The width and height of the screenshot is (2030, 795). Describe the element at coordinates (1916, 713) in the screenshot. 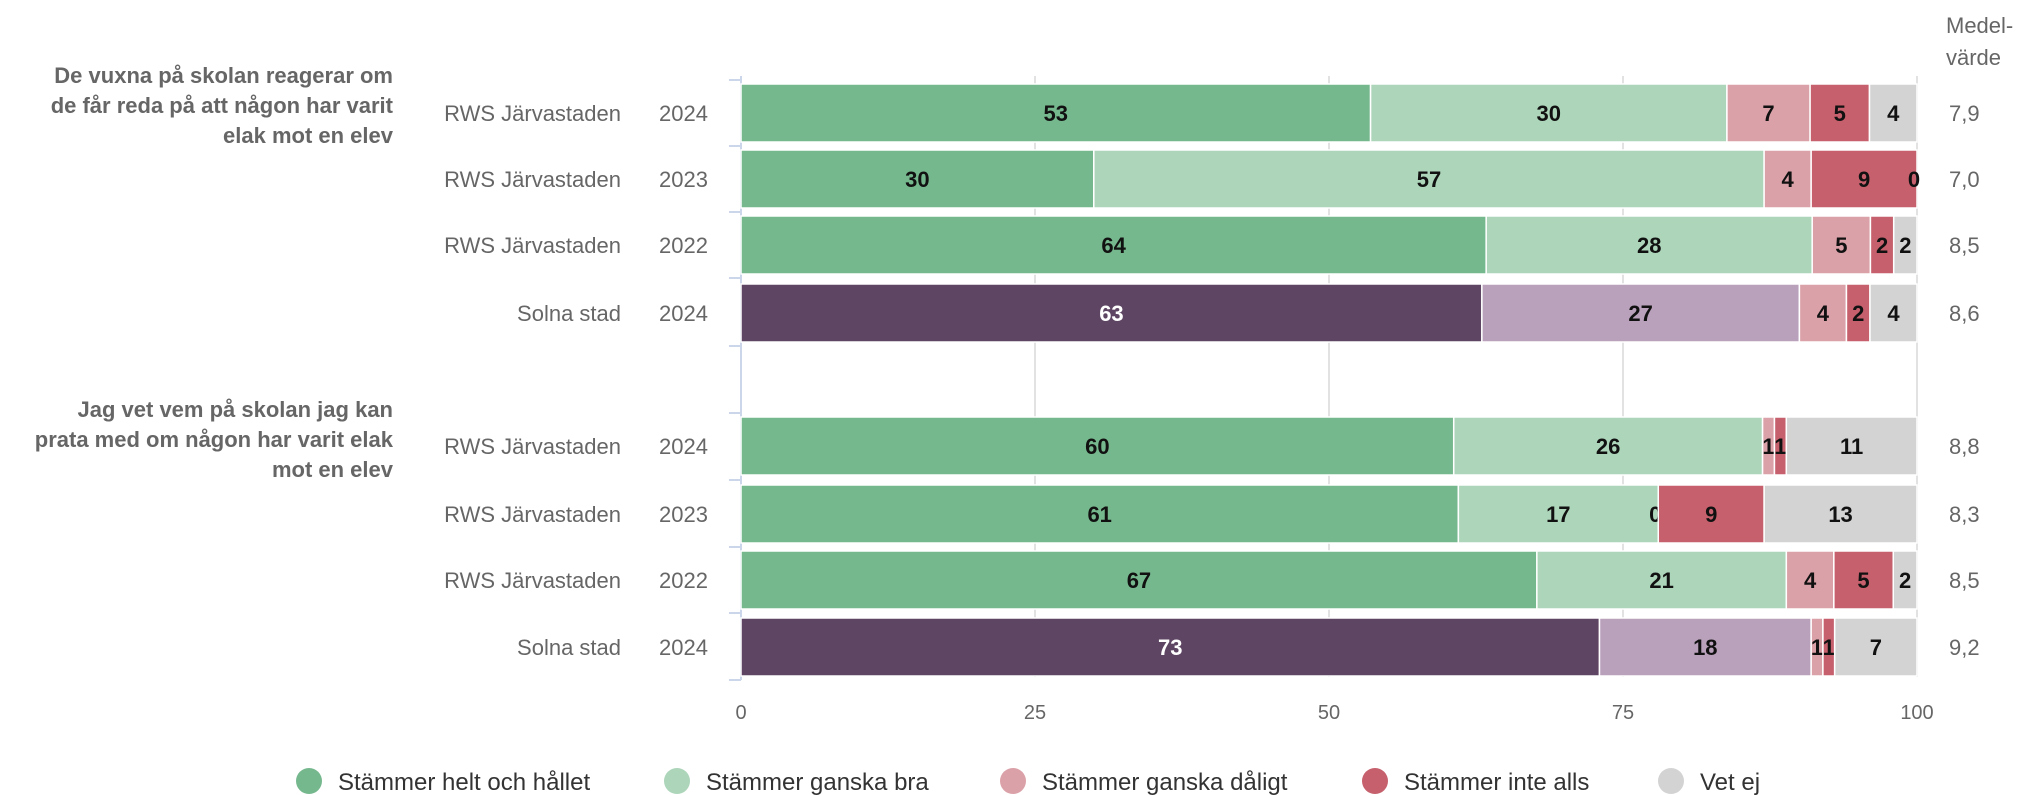

I see `x-tick-label: 100` at that location.